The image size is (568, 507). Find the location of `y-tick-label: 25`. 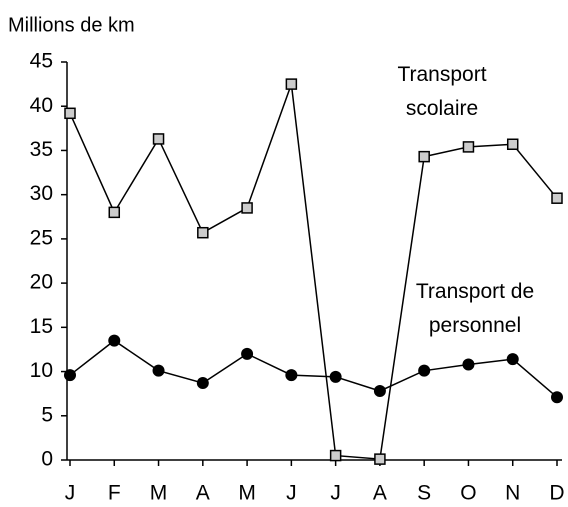

y-tick-label: 25 is located at coordinates (41, 237).